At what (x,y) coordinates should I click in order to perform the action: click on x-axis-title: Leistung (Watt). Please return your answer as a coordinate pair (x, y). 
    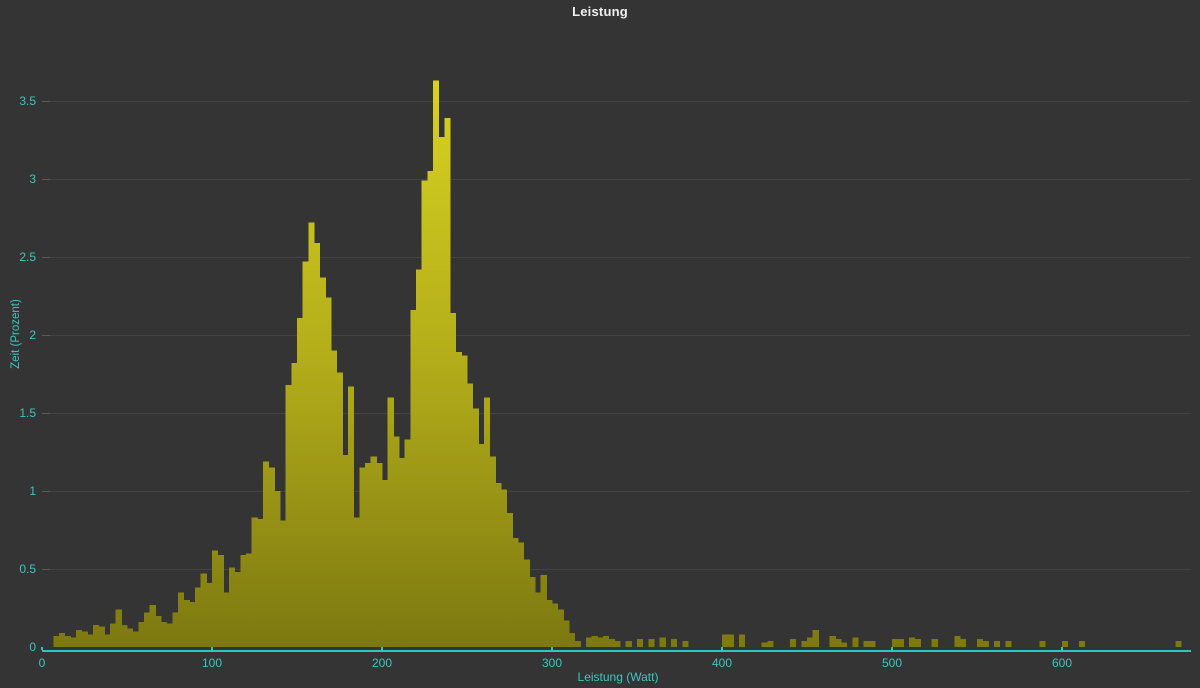
    Looking at the image, I should click on (618, 677).